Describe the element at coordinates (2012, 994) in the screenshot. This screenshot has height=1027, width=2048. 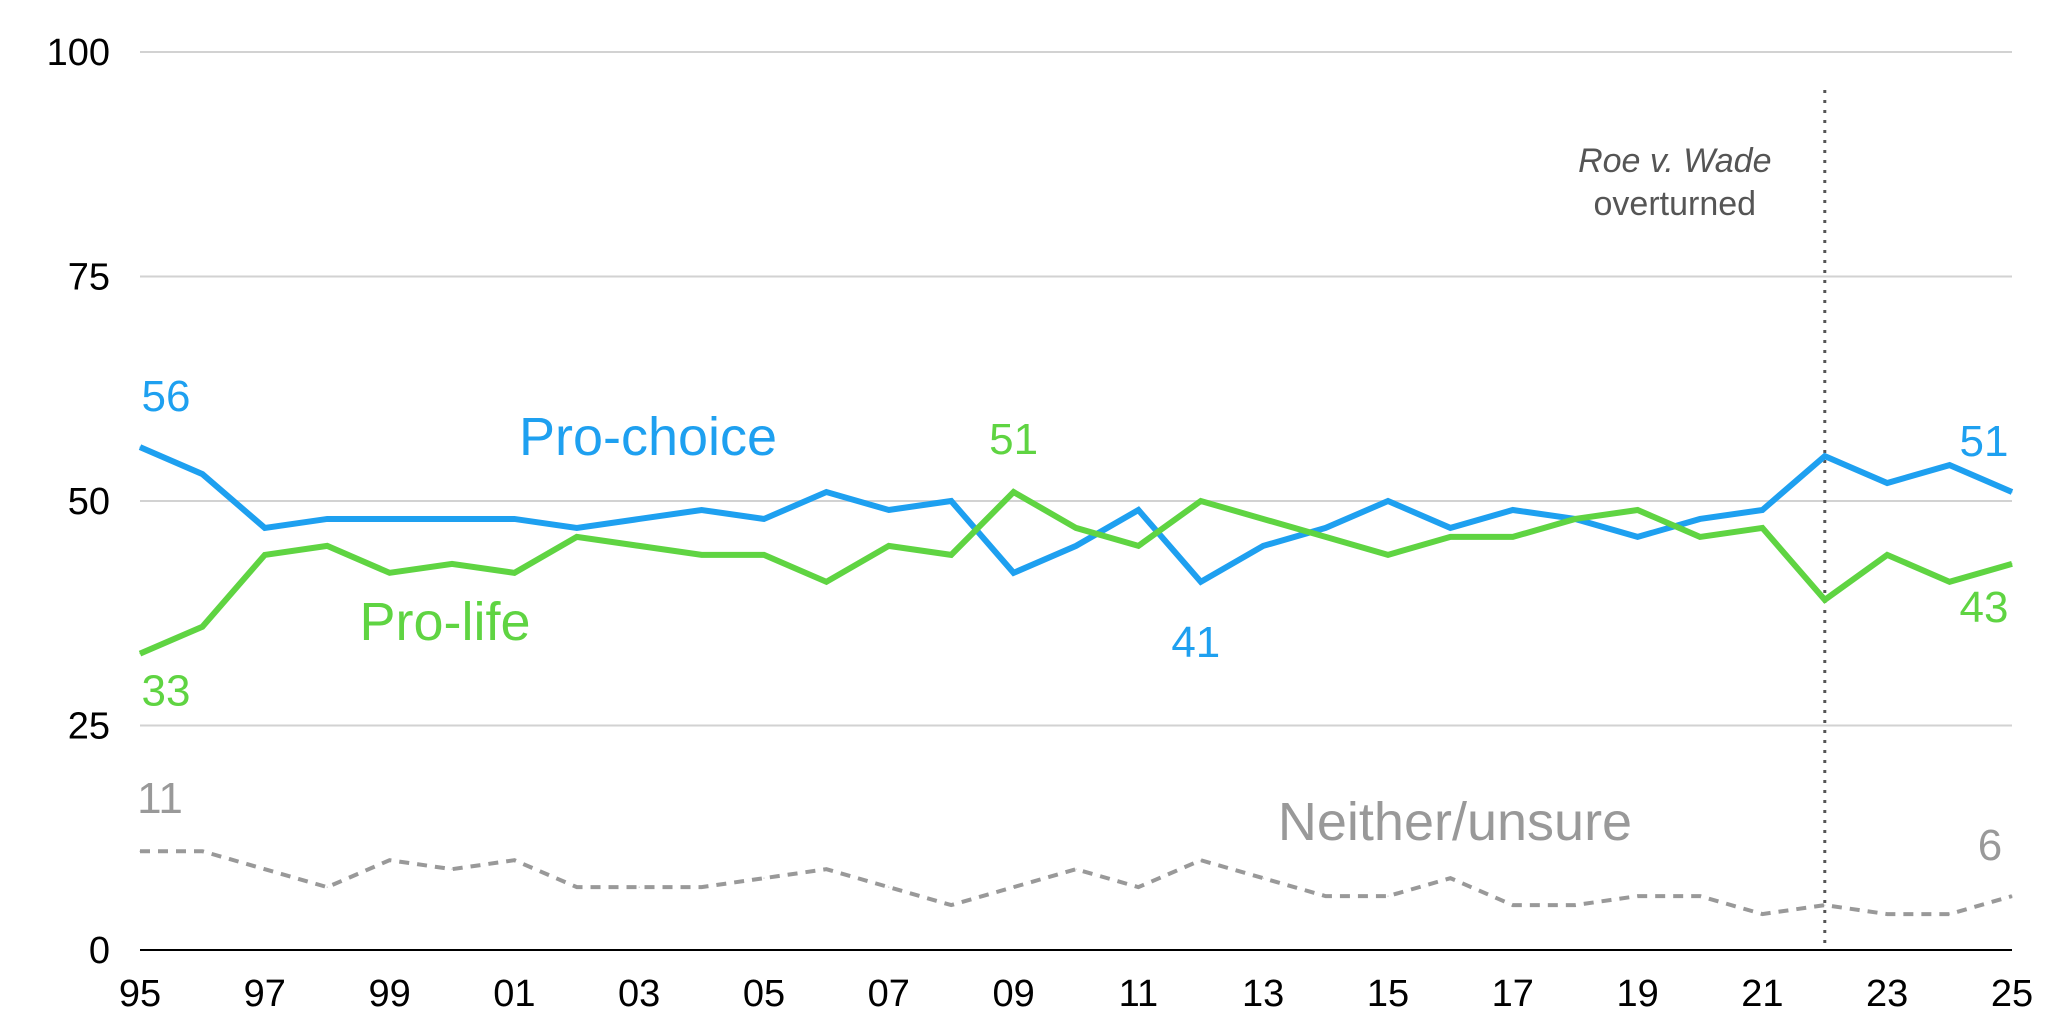
I see `x-tick-label: 25` at that location.